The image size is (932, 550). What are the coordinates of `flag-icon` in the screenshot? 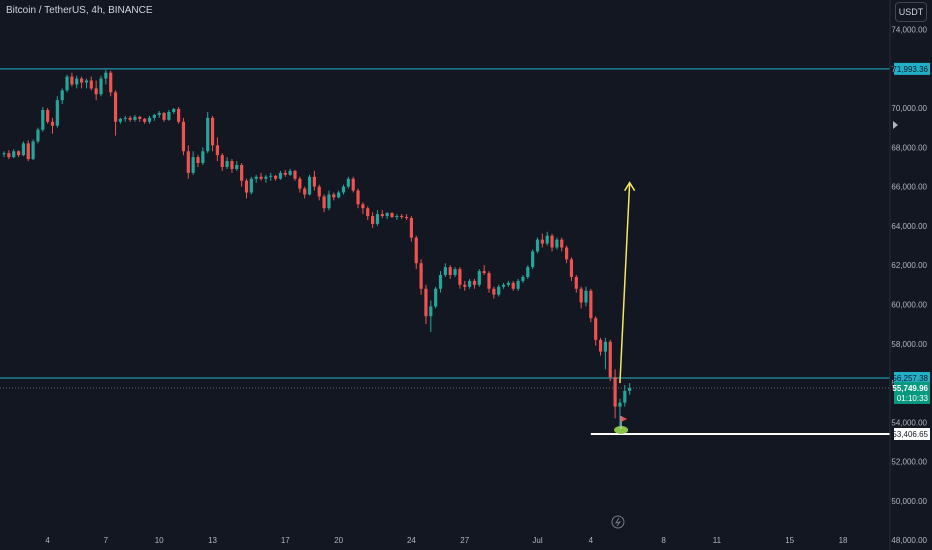 It's located at (624, 418).